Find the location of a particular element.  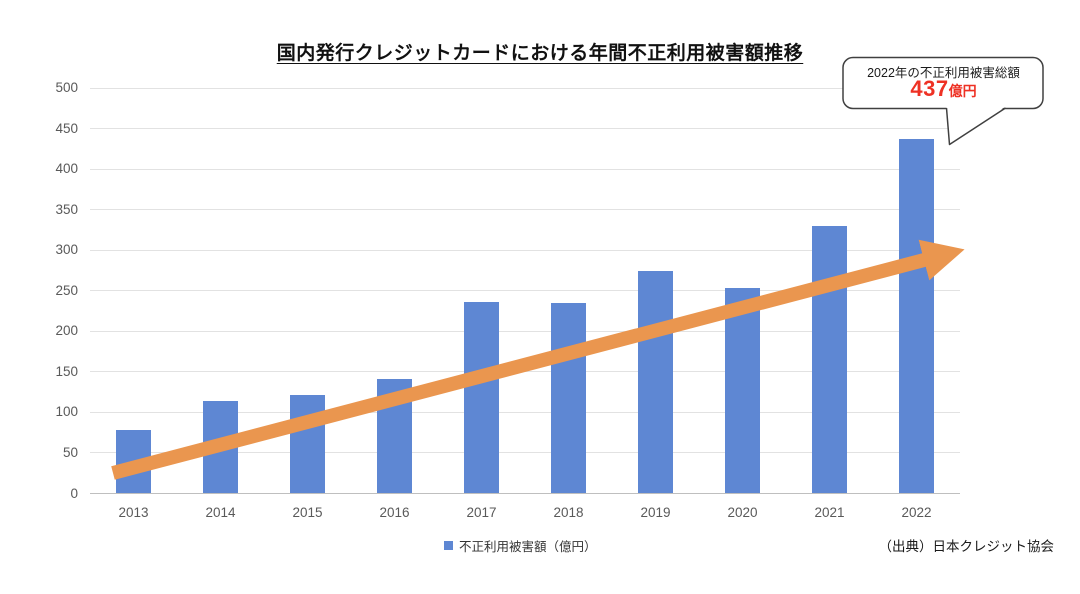

y-tick-label: 250 is located at coordinates (66, 290).